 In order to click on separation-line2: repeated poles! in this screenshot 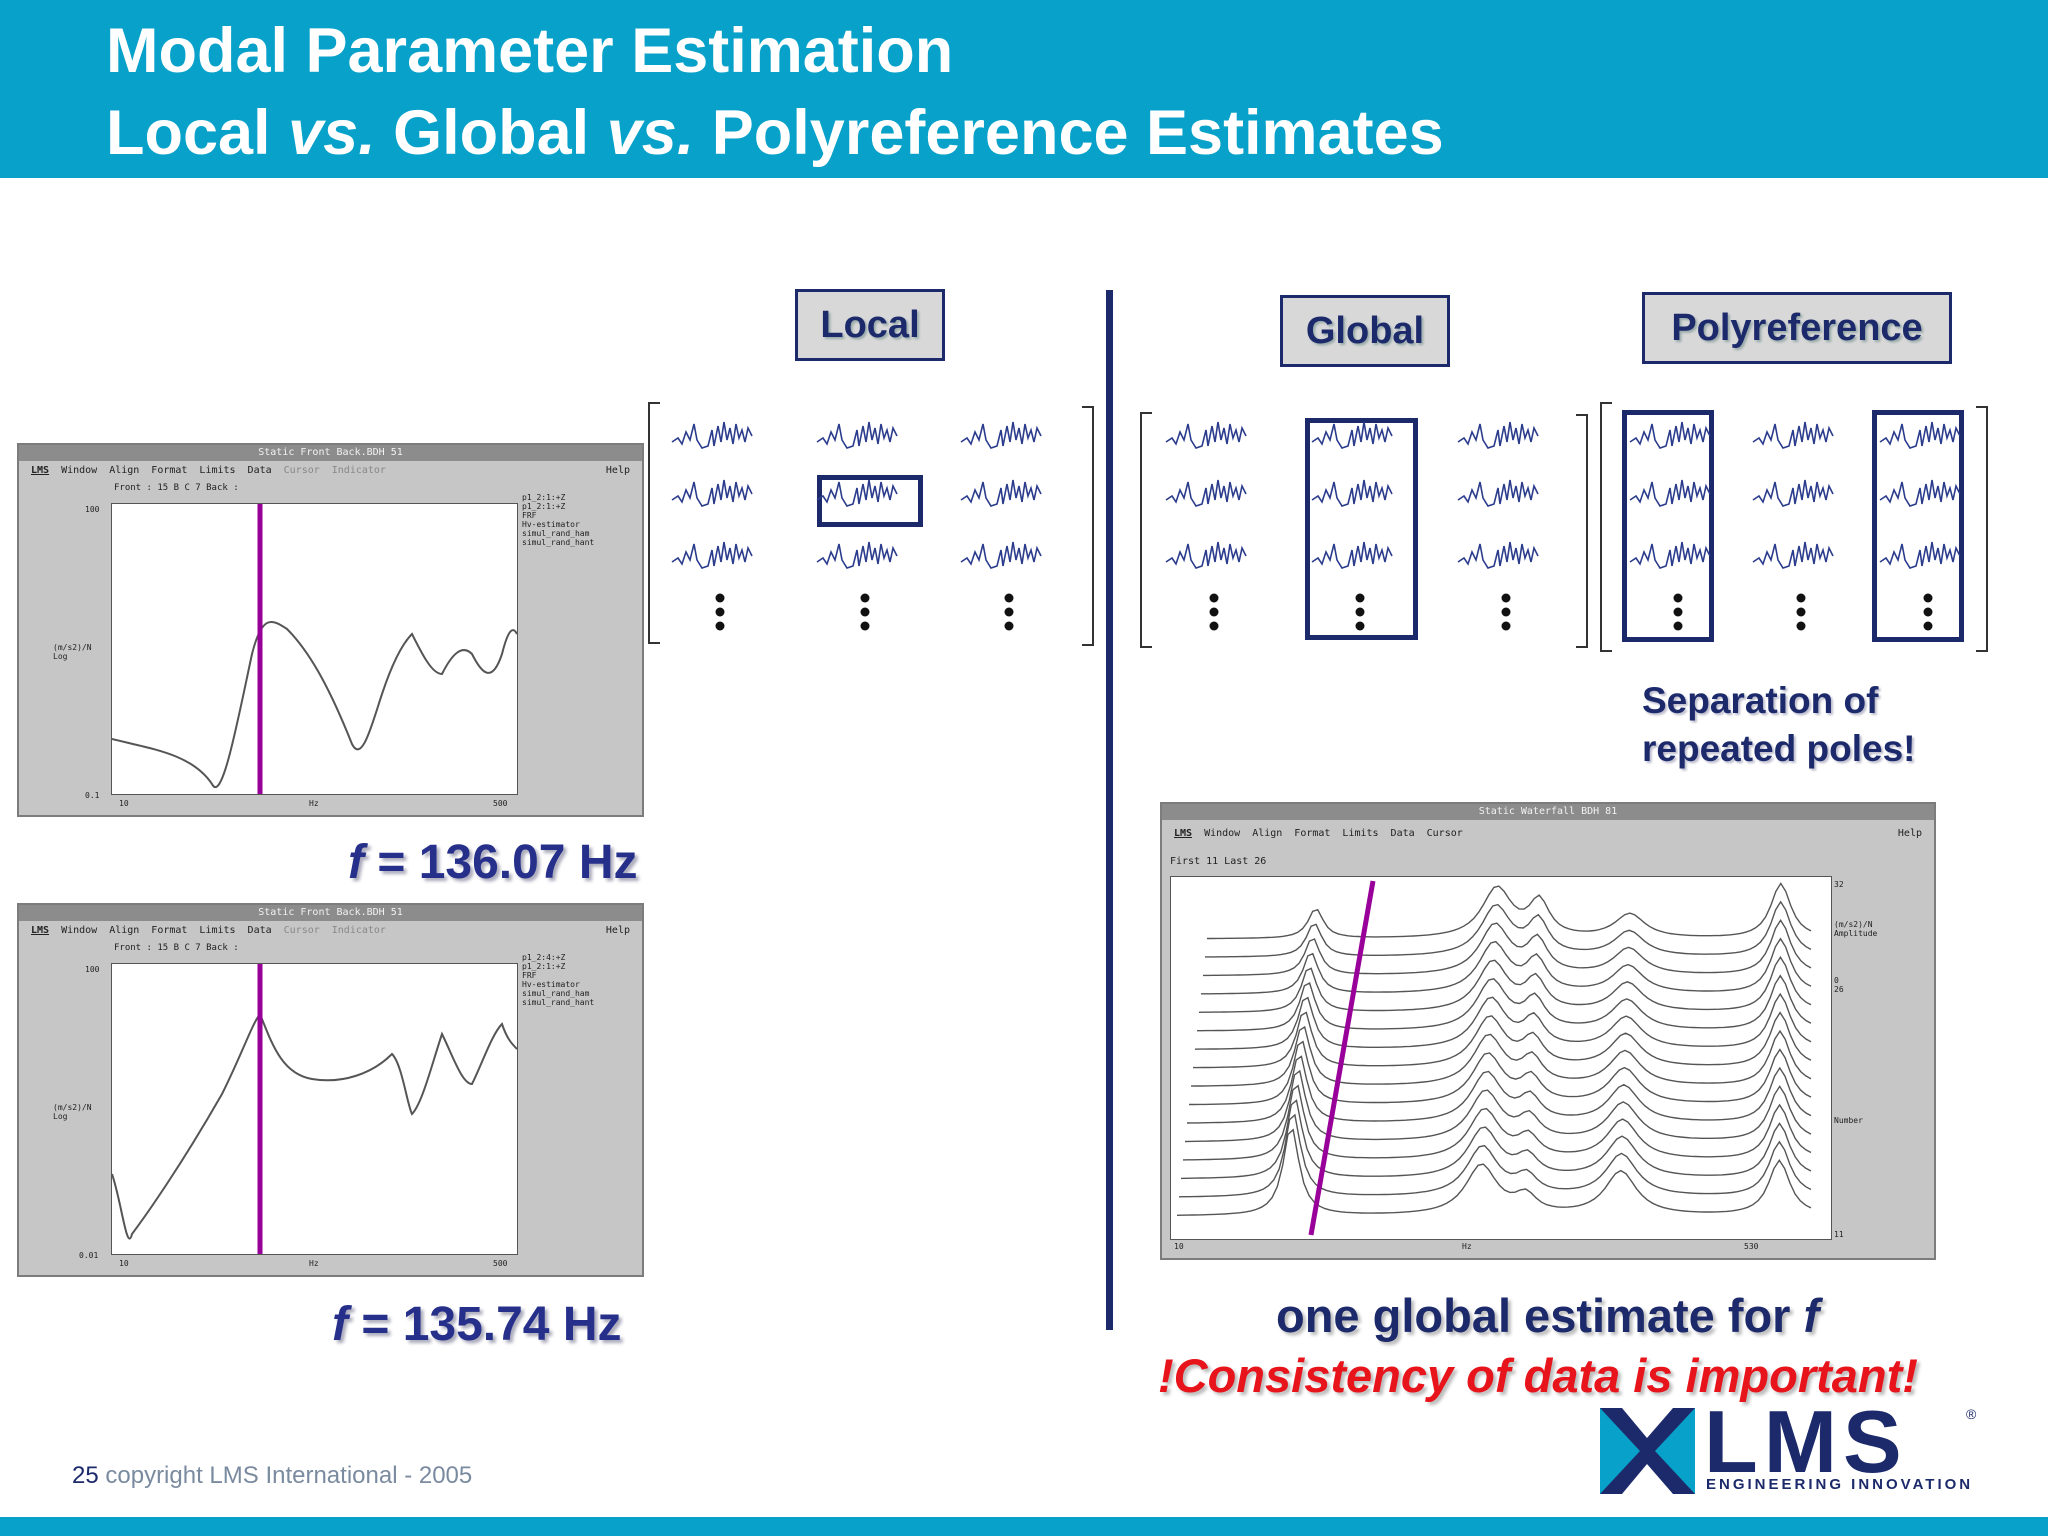, I will do `click(1779, 748)`.